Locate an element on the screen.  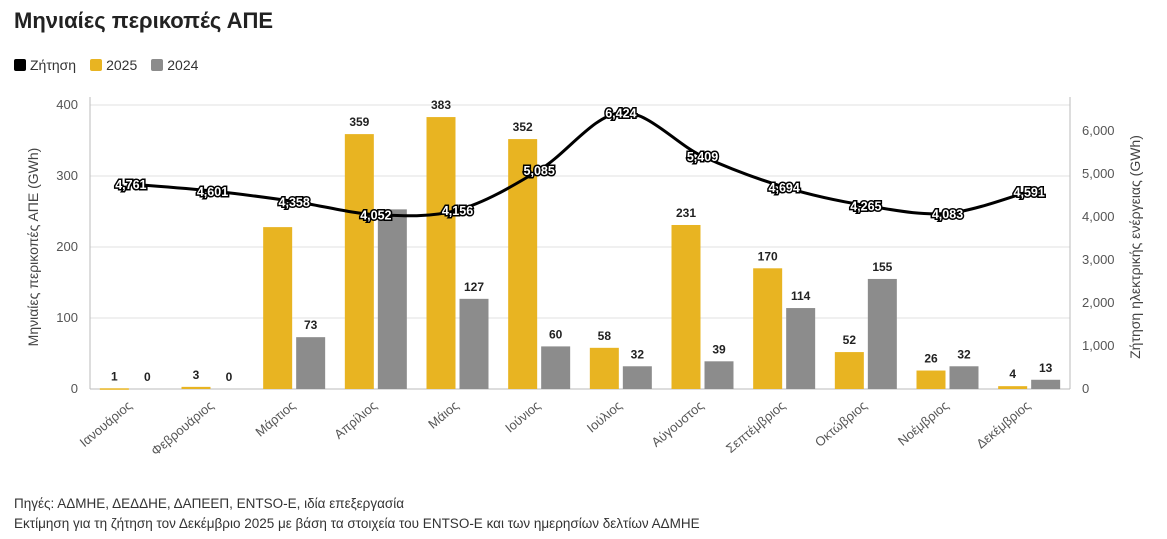
x-tick-label: Αύγουστος is located at coordinates (677, 424).